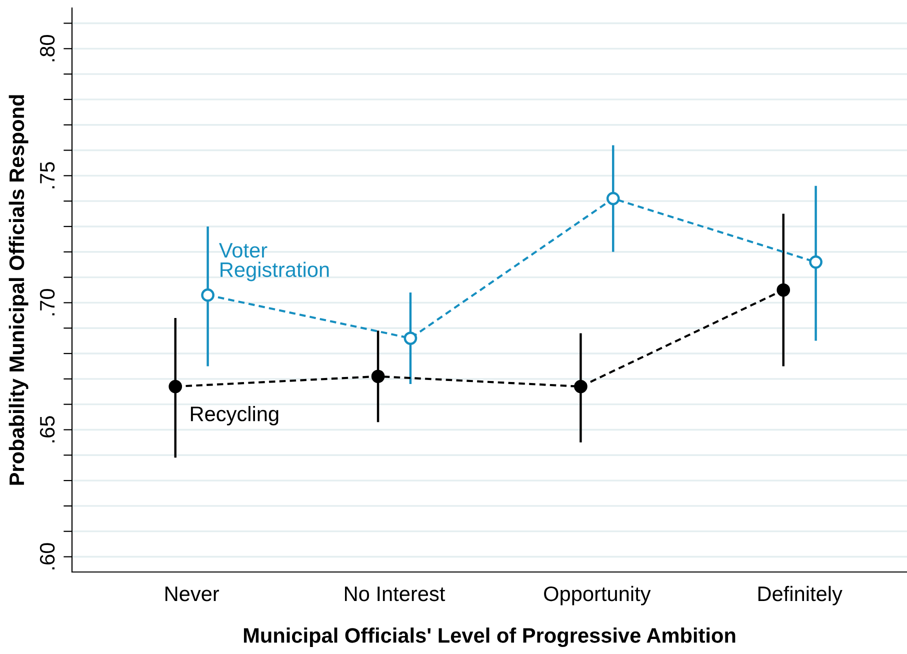 This screenshot has height=654, width=907. Describe the element at coordinates (18, 290) in the screenshot. I see `y-axis-title: Probability Municipal Officials Respond` at that location.